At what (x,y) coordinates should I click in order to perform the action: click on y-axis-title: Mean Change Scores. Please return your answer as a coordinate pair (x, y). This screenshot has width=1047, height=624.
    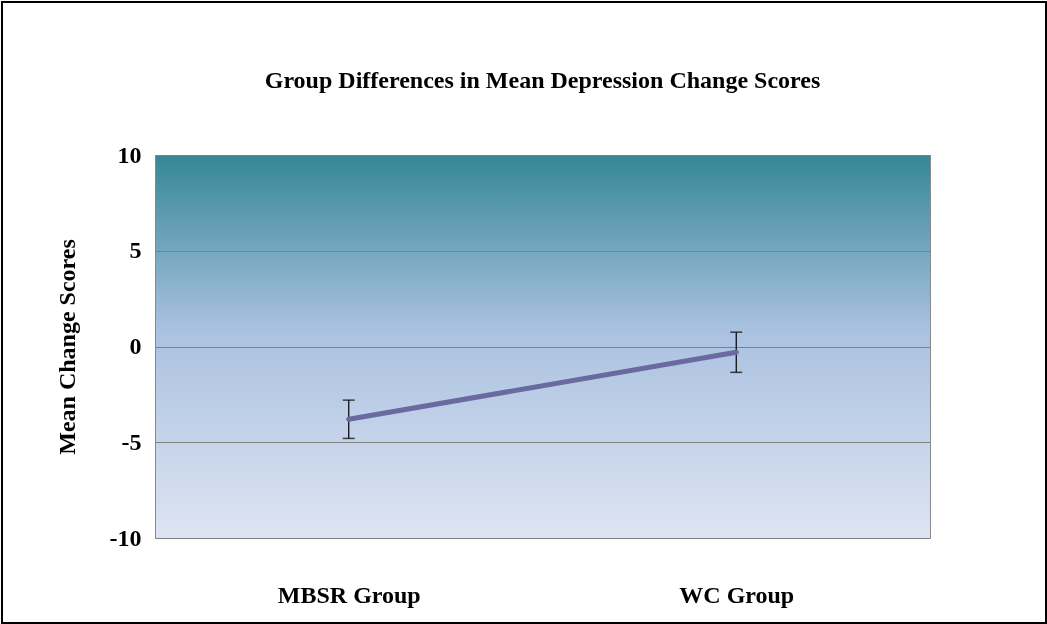
    Looking at the image, I should click on (66, 347).